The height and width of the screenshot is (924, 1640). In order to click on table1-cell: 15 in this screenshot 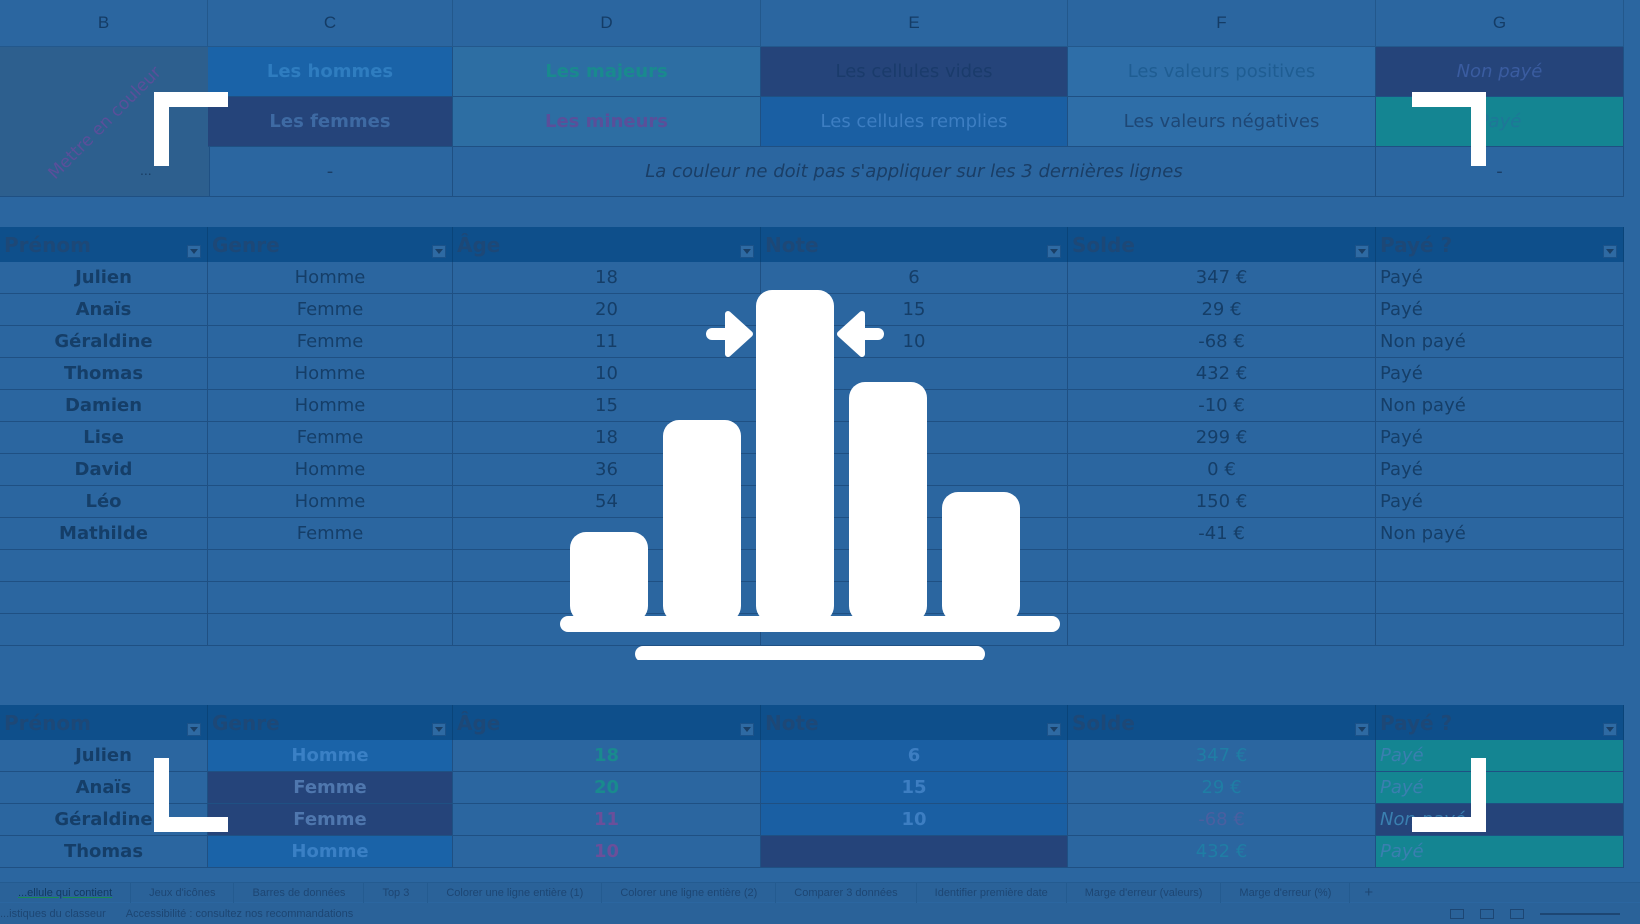, I will do `click(914, 310)`.